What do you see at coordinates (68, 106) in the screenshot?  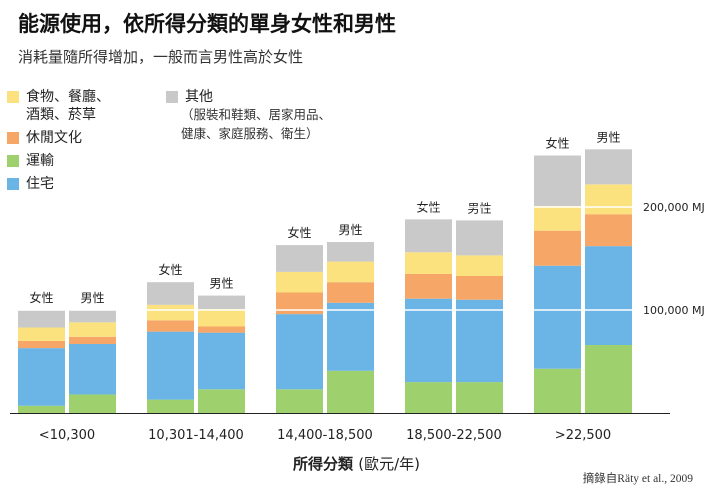 I see `legend-label-food: 食物、餐廳、 酒類、菸草` at bounding box center [68, 106].